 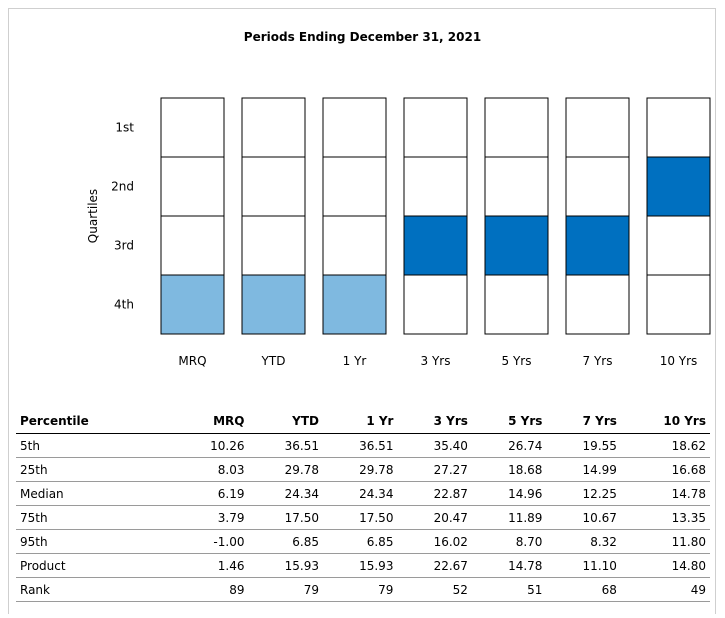 What do you see at coordinates (679, 361) in the screenshot?
I see `period-label: 10 Yrs` at bounding box center [679, 361].